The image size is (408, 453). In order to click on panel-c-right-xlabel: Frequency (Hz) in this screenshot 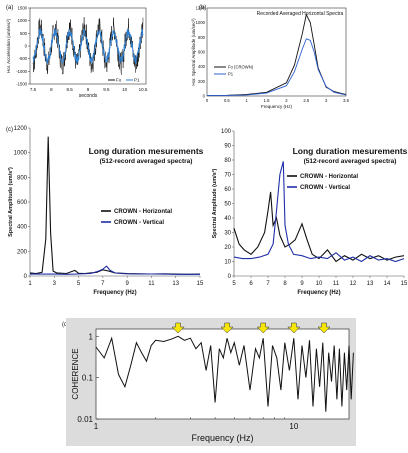, I will do `click(318, 293)`.